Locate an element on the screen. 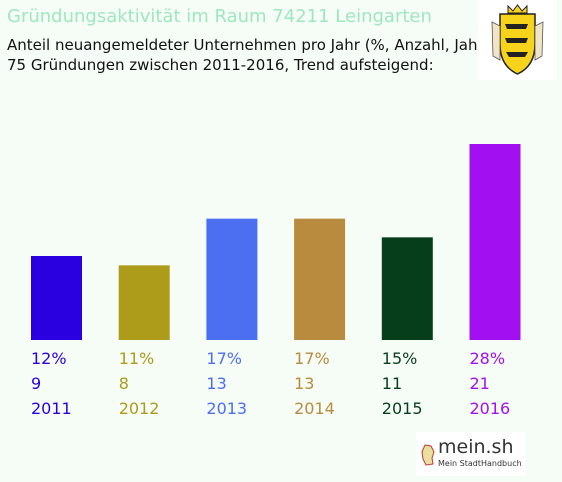 The height and width of the screenshot is (482, 562). year-label-2012: 2012 is located at coordinates (139, 408).